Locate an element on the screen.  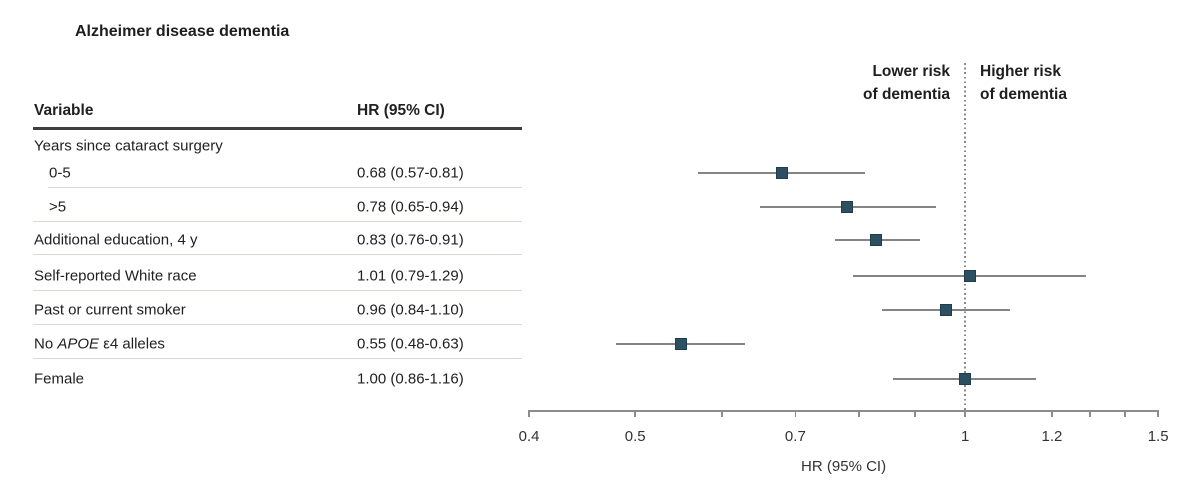
lower-risk-region-label: Lower risk of dementia is located at coordinates (906, 83).